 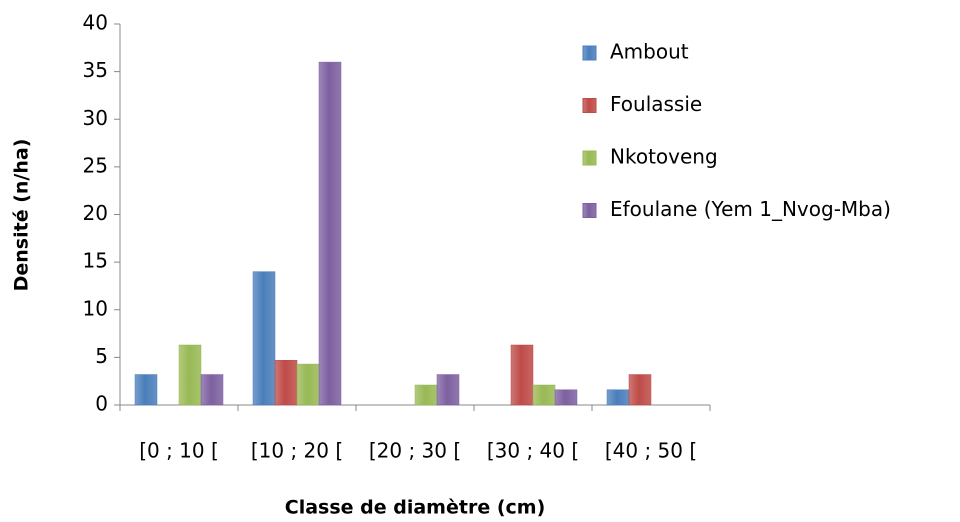 What do you see at coordinates (95, 165) in the screenshot?
I see `y-tick-label: 25` at bounding box center [95, 165].